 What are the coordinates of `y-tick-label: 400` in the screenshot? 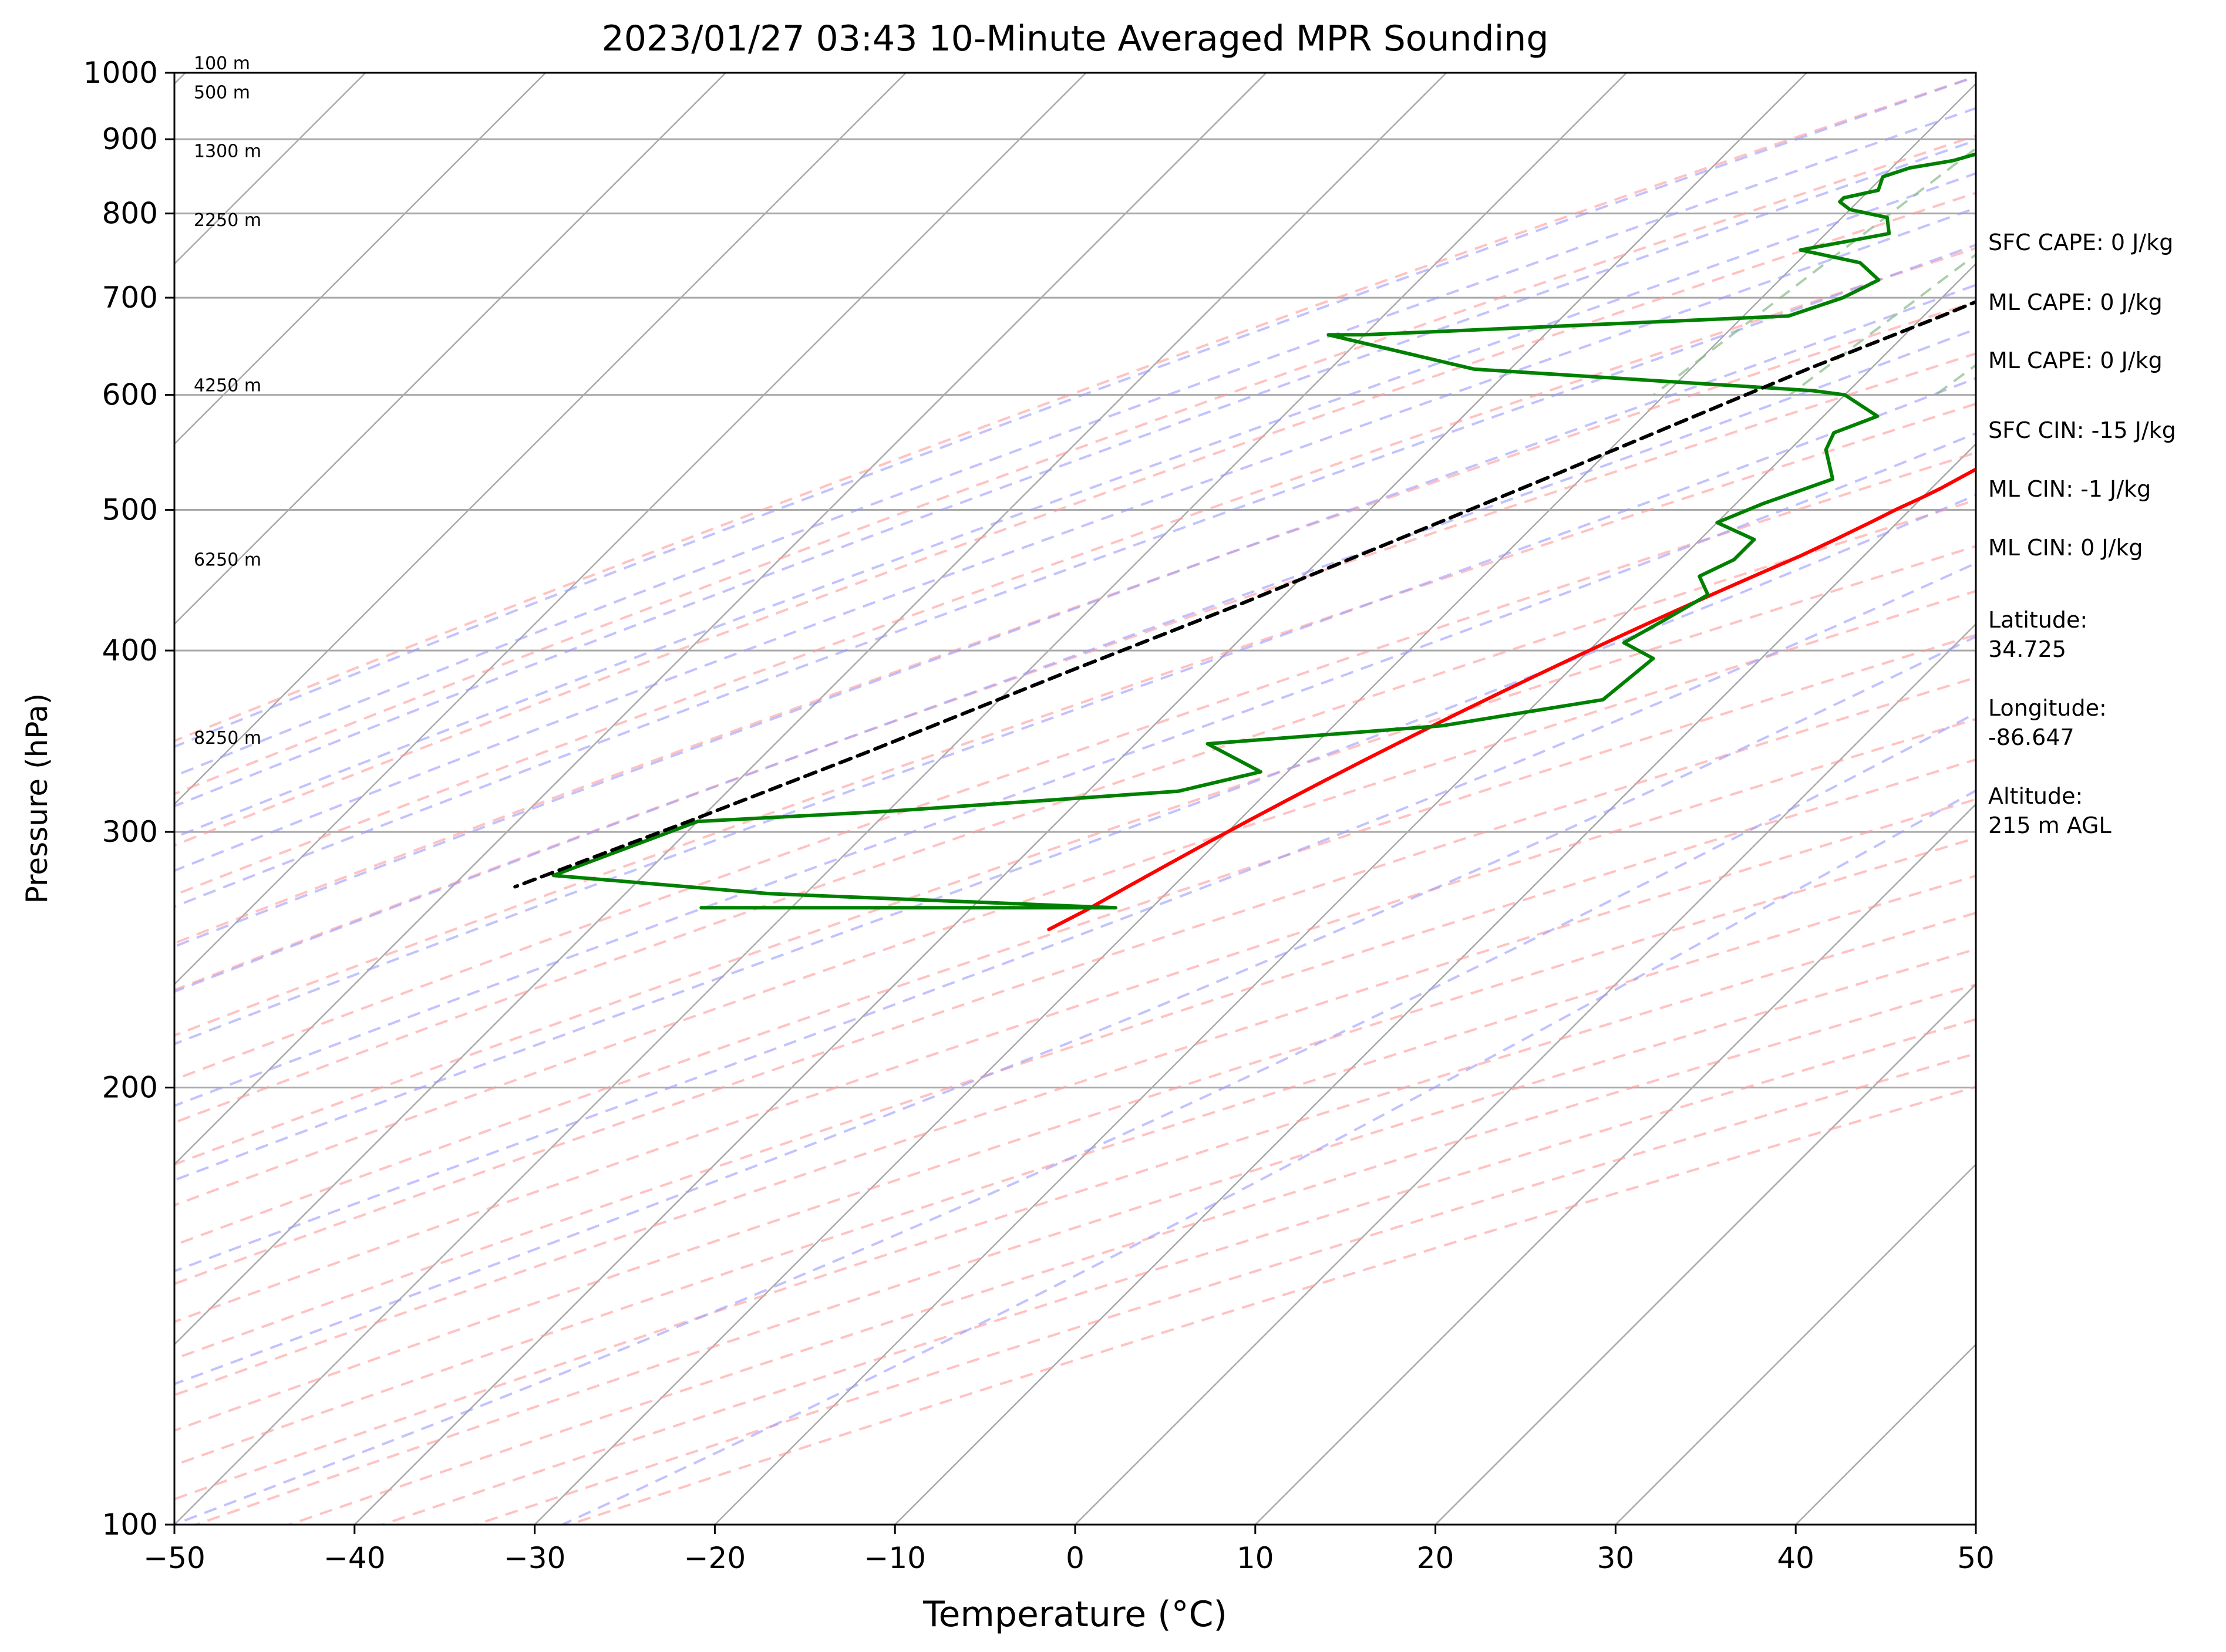 It's located at (130, 650).